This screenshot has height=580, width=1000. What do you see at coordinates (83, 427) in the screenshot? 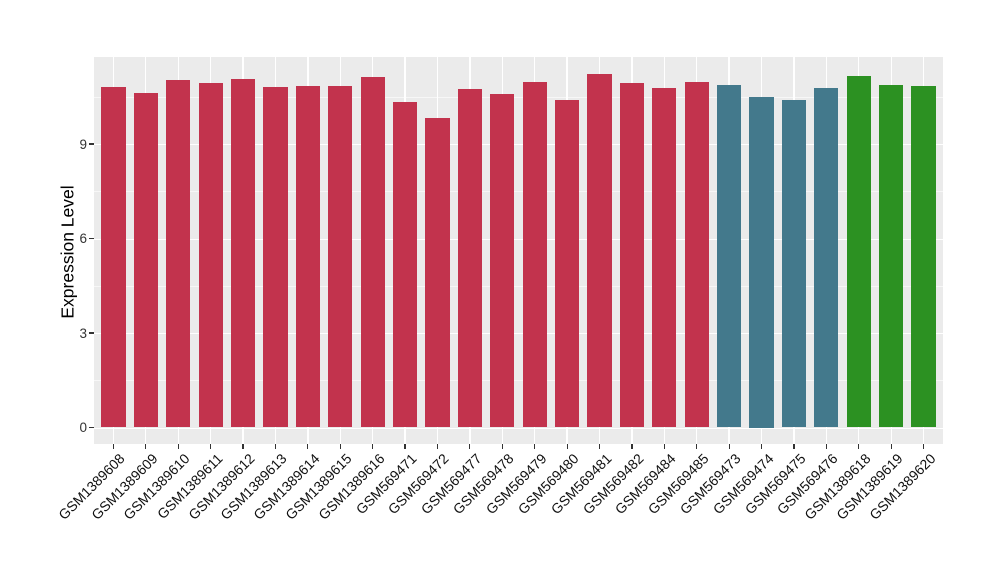
I see `y-tick-label: 0` at bounding box center [83, 427].